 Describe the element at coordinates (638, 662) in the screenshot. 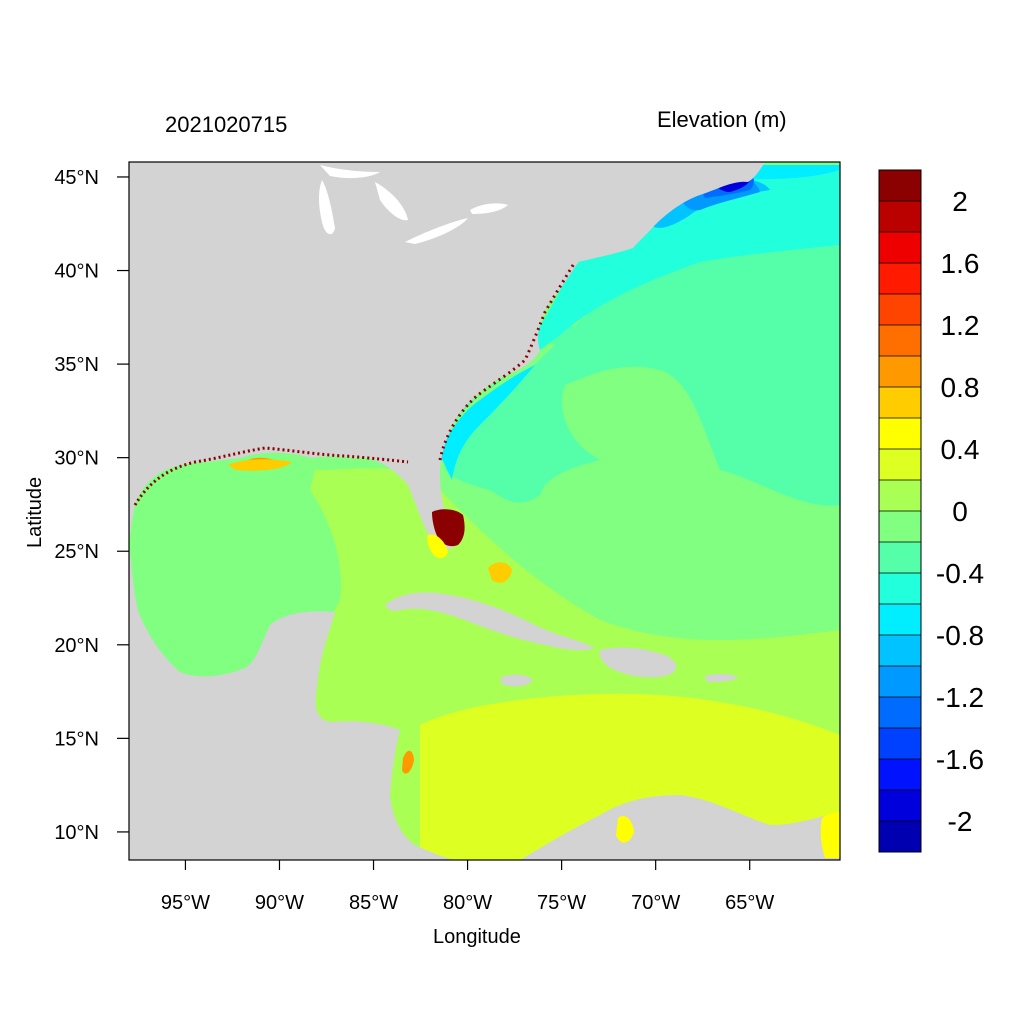

I see `hispaniola-land` at that location.